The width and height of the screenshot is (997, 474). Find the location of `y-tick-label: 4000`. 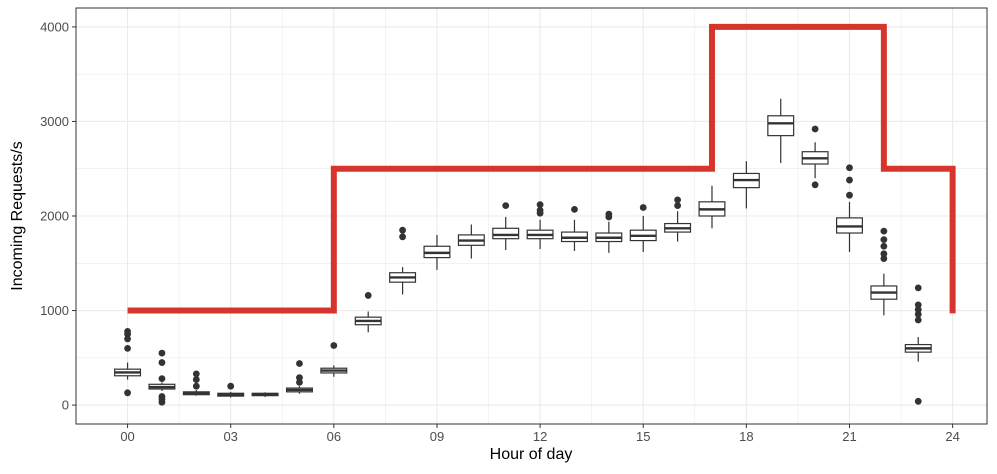

y-tick-label: 4000 is located at coordinates (54, 26).